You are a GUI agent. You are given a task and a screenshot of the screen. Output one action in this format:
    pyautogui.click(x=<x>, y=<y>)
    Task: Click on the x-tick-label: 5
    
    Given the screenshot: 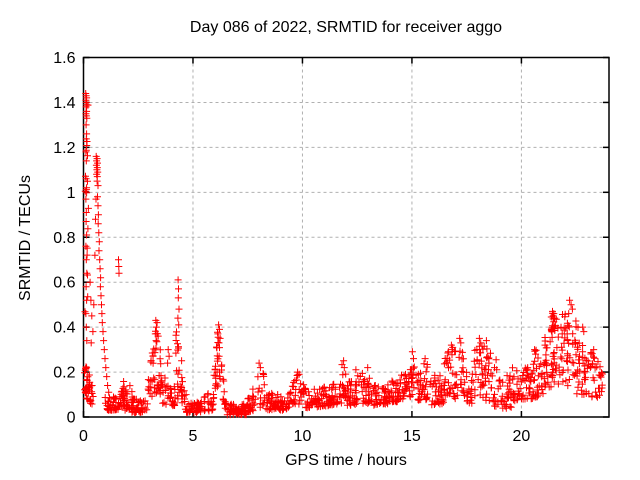 What is the action you would take?
    pyautogui.click(x=193, y=436)
    